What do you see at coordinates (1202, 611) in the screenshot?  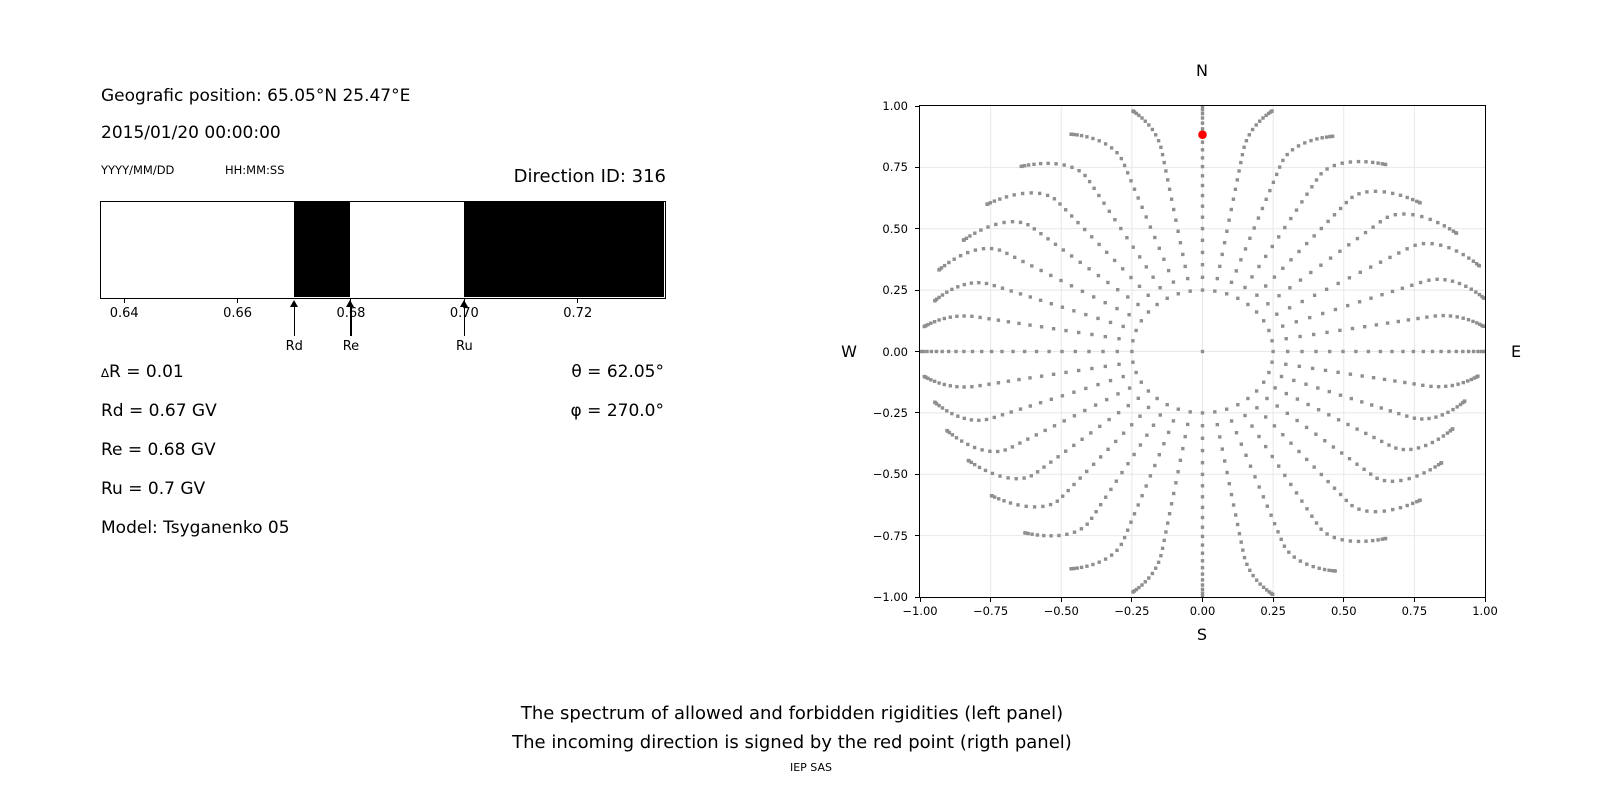 I see `x-tick-label: 0.00` at bounding box center [1202, 611].